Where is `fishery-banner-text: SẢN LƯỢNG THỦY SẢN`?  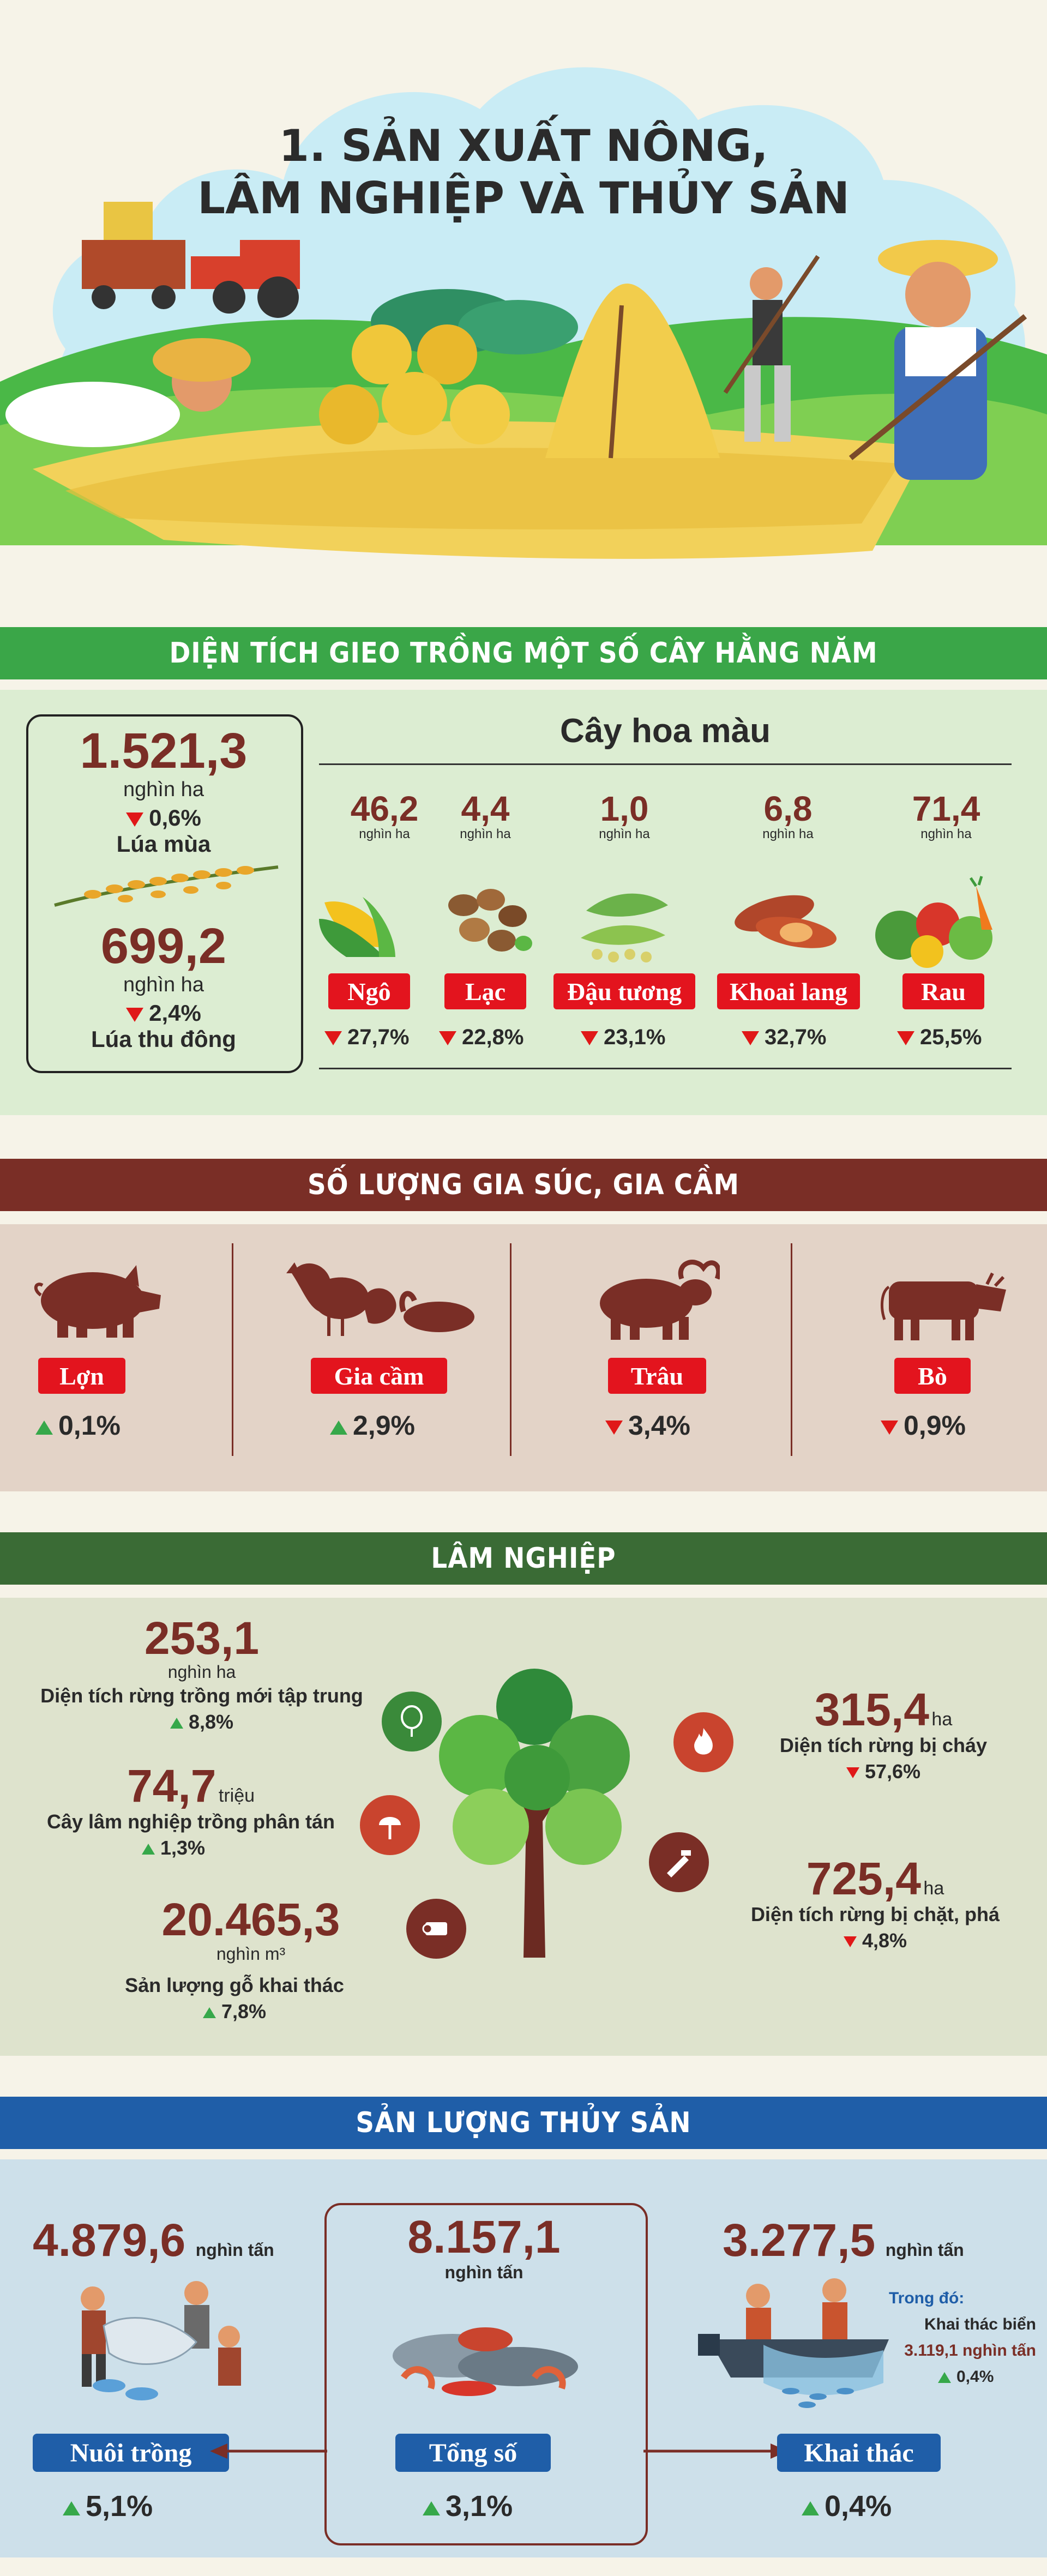
fishery-banner-text: SẢN LƯỢNG THỦY SẢN is located at coordinates (523, 2122).